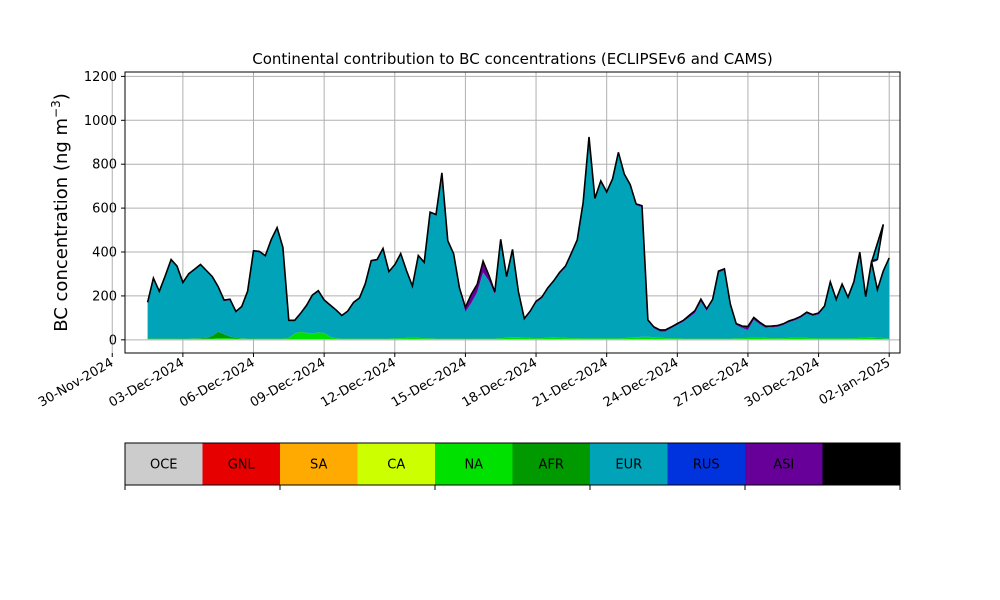 The width and height of the screenshot is (1000, 600). What do you see at coordinates (855, 381) in the screenshot?
I see `x-tick-label: 02-Jan-2025` at bounding box center [855, 381].